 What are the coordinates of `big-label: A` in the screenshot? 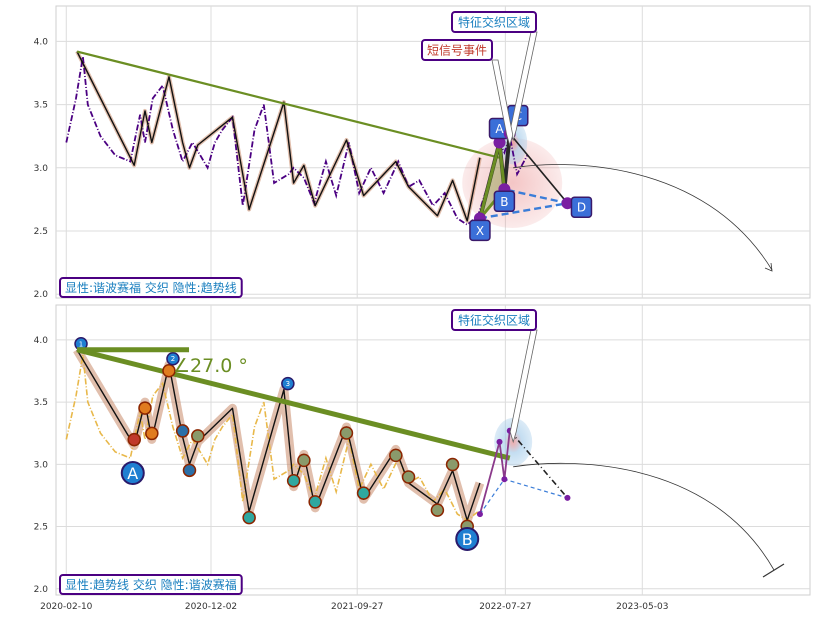 It's located at (132, 473).